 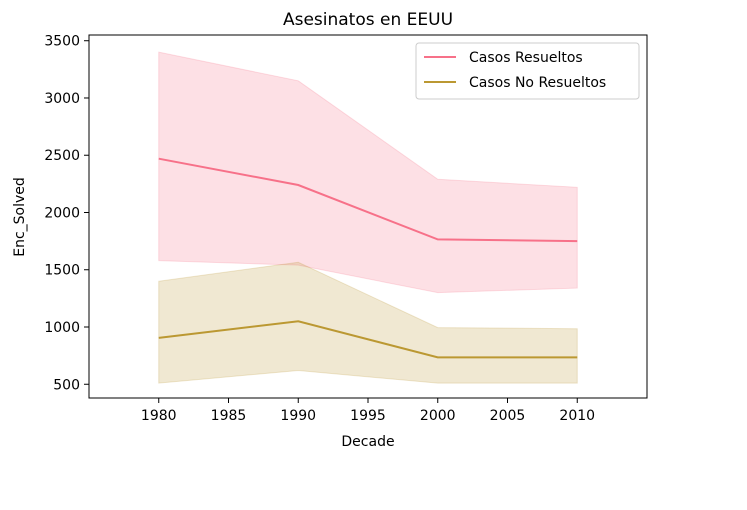 I want to click on y-tick-label: 3000, so click(x=62, y=99).